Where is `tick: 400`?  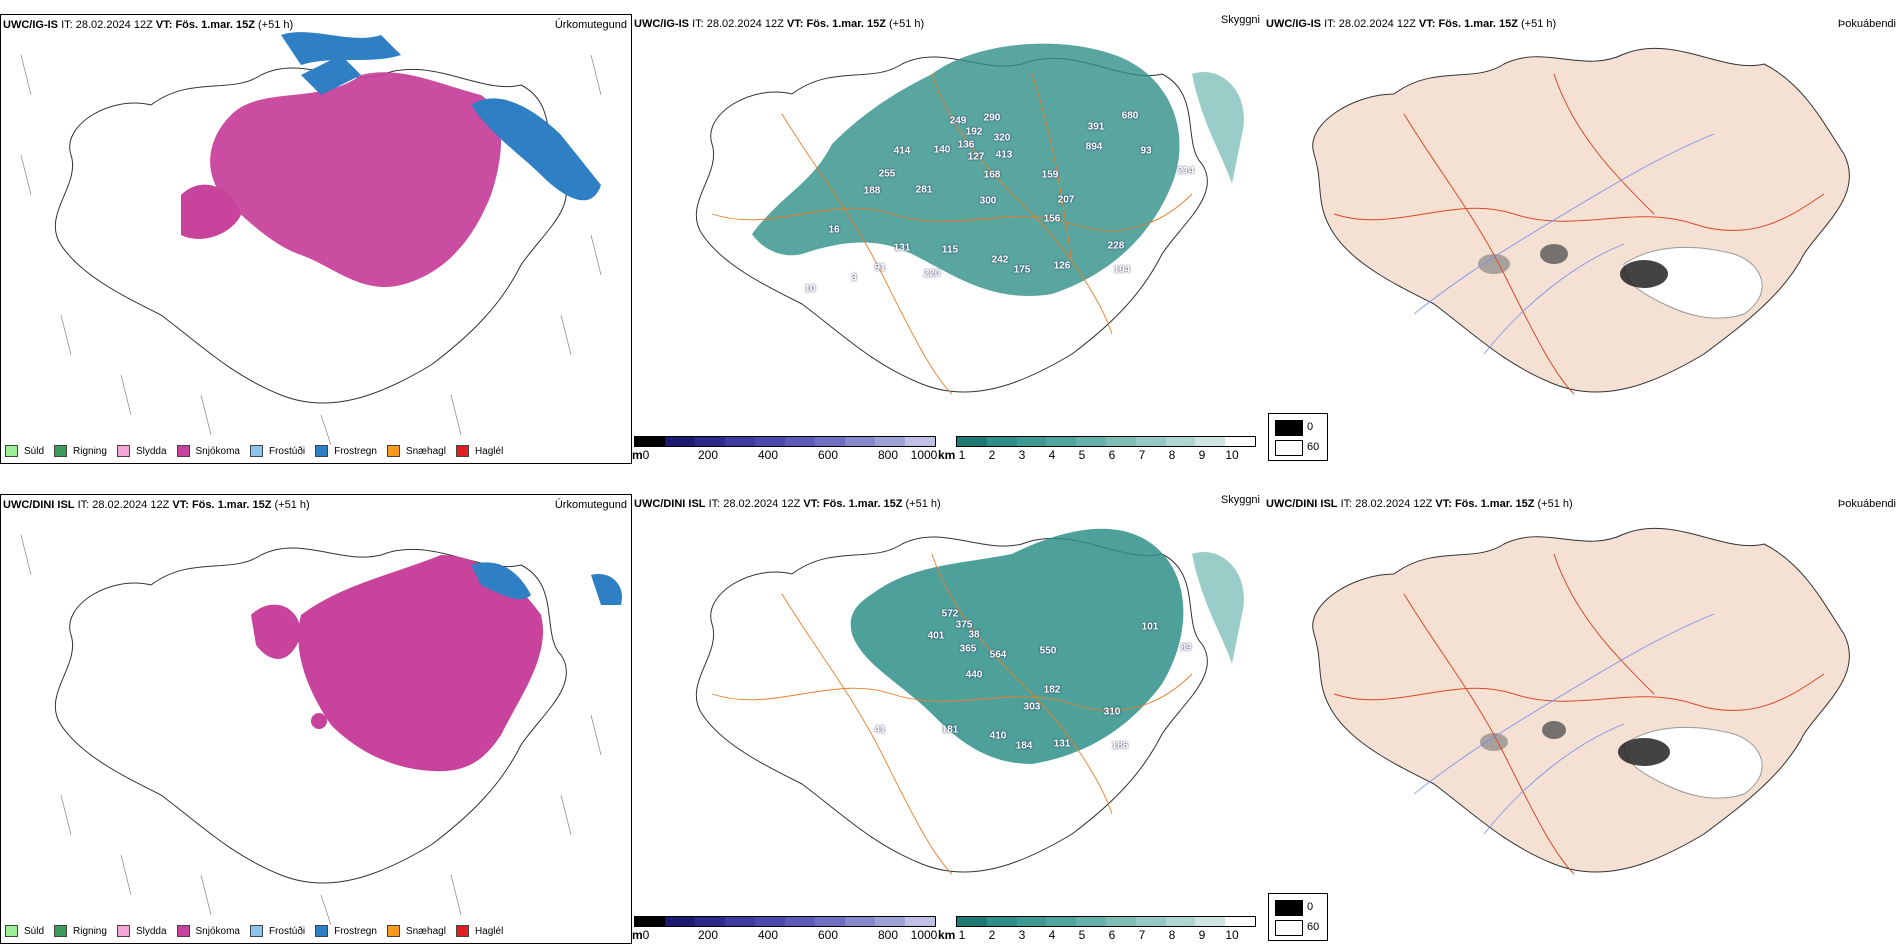 tick: 400 is located at coordinates (768, 455).